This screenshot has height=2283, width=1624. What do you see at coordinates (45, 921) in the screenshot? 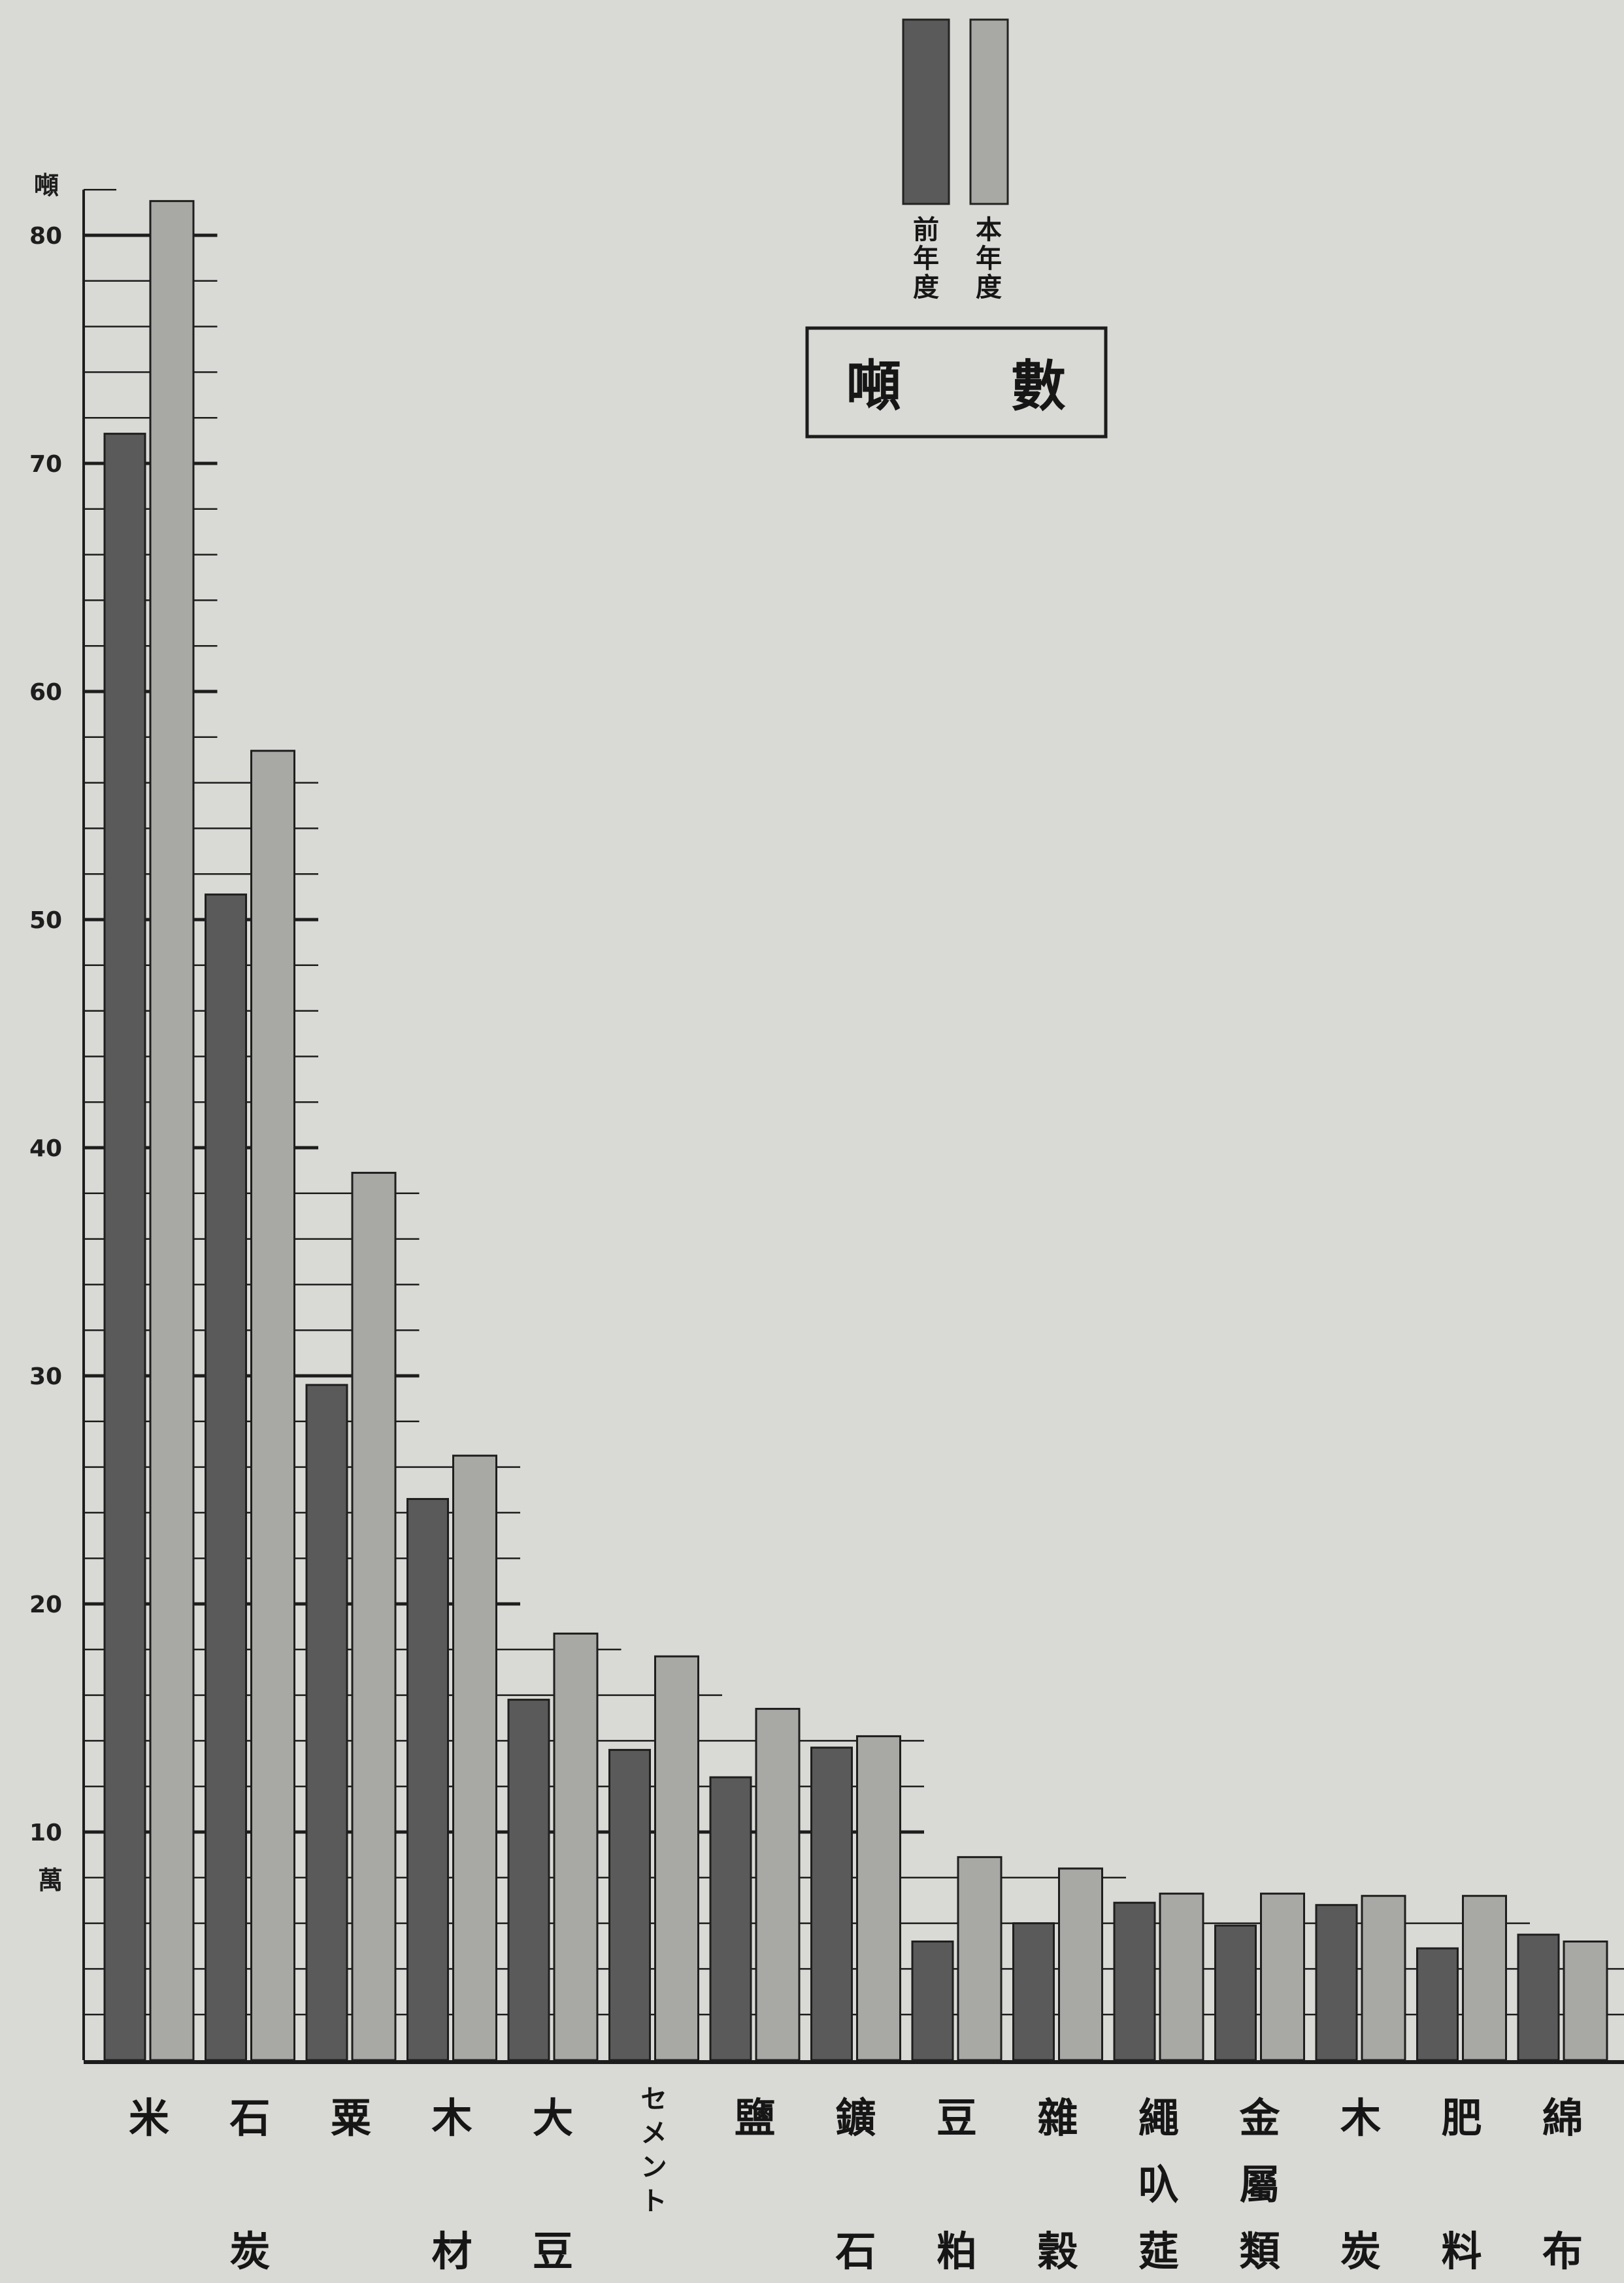
I see `y-tick-label: 50` at bounding box center [45, 921].